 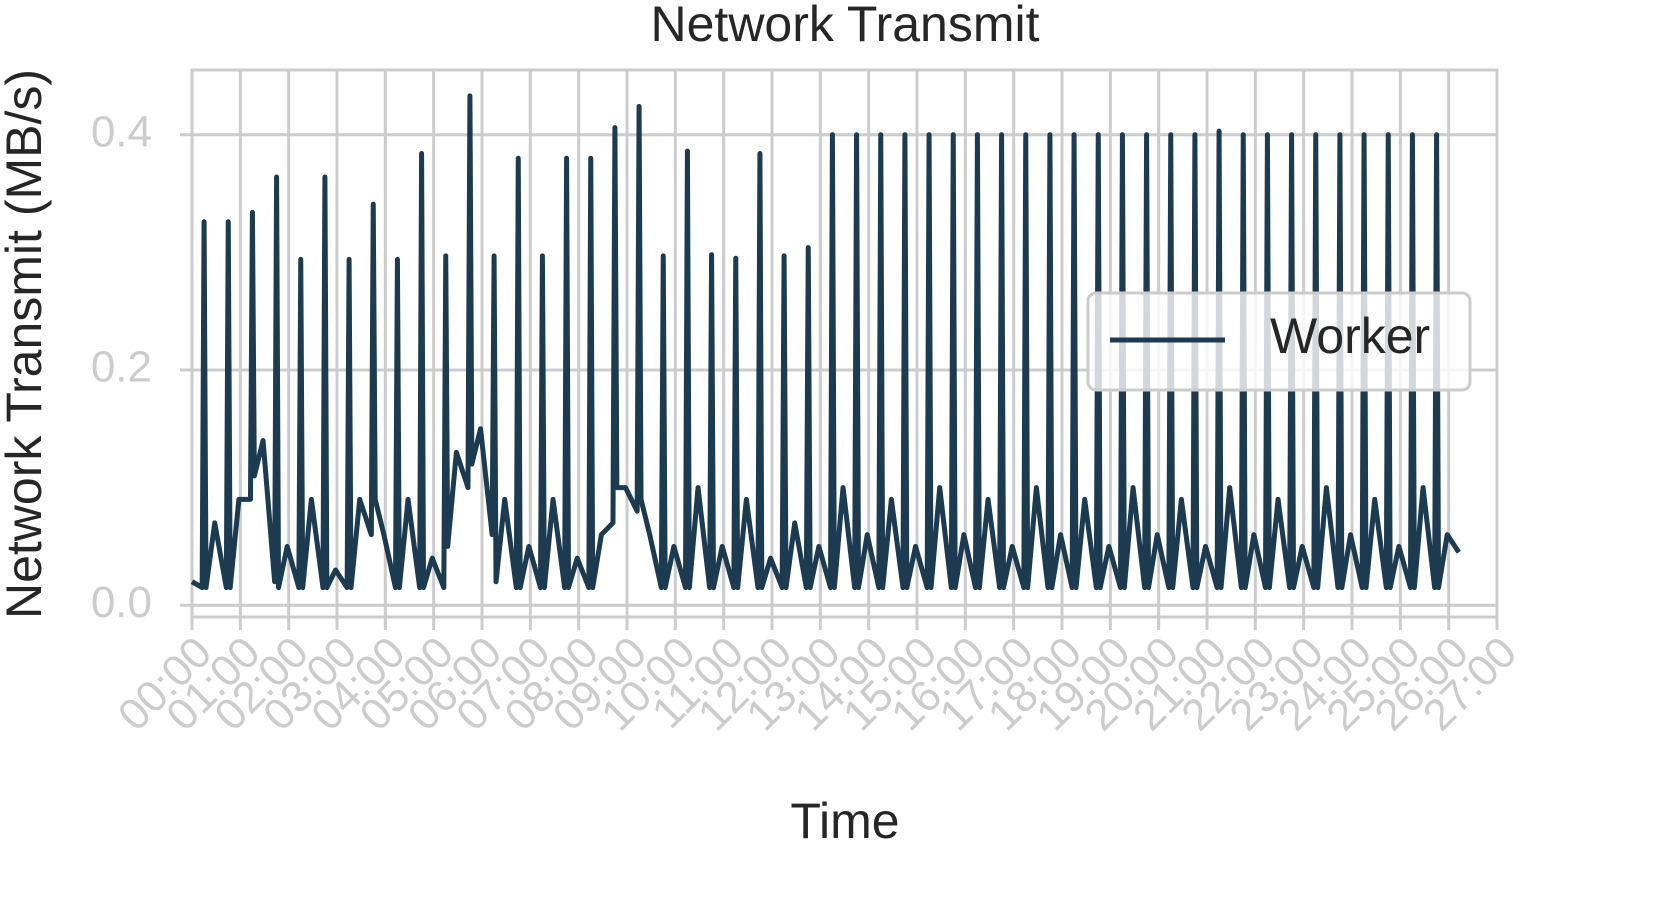 I want to click on chart-title: Network Transmit, so click(x=845, y=26).